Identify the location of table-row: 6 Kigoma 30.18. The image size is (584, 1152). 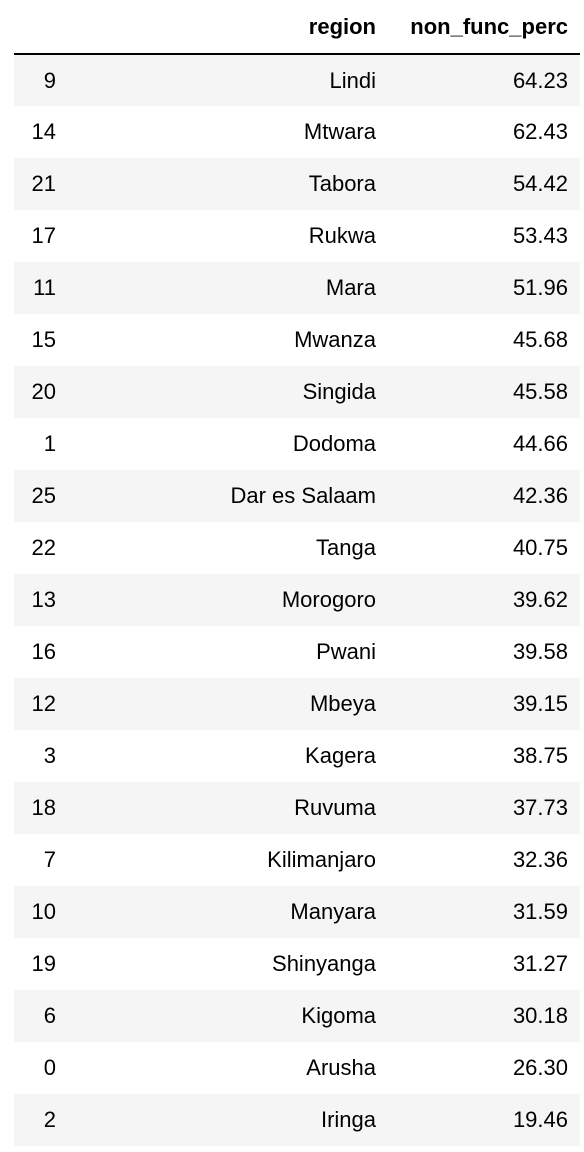
(297, 1016).